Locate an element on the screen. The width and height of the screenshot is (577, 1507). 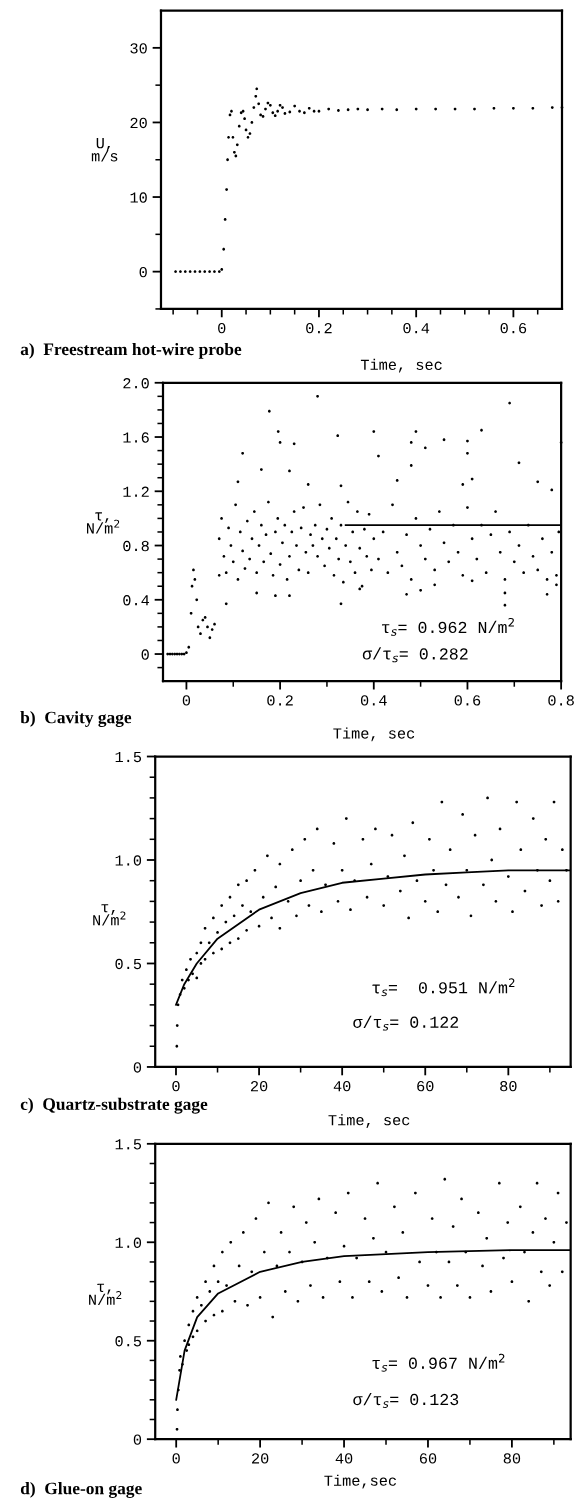
annotation: τ$_{s}$= 0.967 N/m$^{2}$ is located at coordinates (438, 1362).